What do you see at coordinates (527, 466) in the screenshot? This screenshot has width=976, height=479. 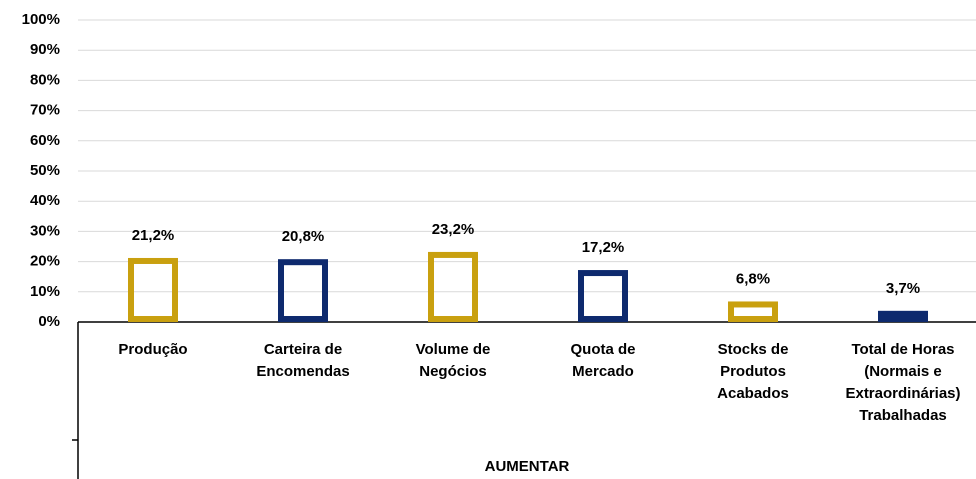 I see `group-label: AUMENTAR` at bounding box center [527, 466].